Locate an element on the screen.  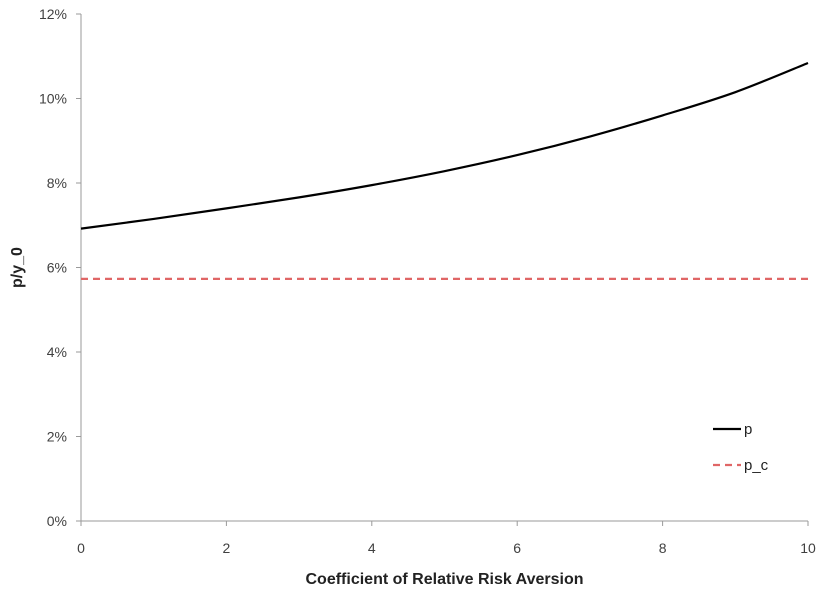
legend-label-p-c: p_c is located at coordinates (756, 465).